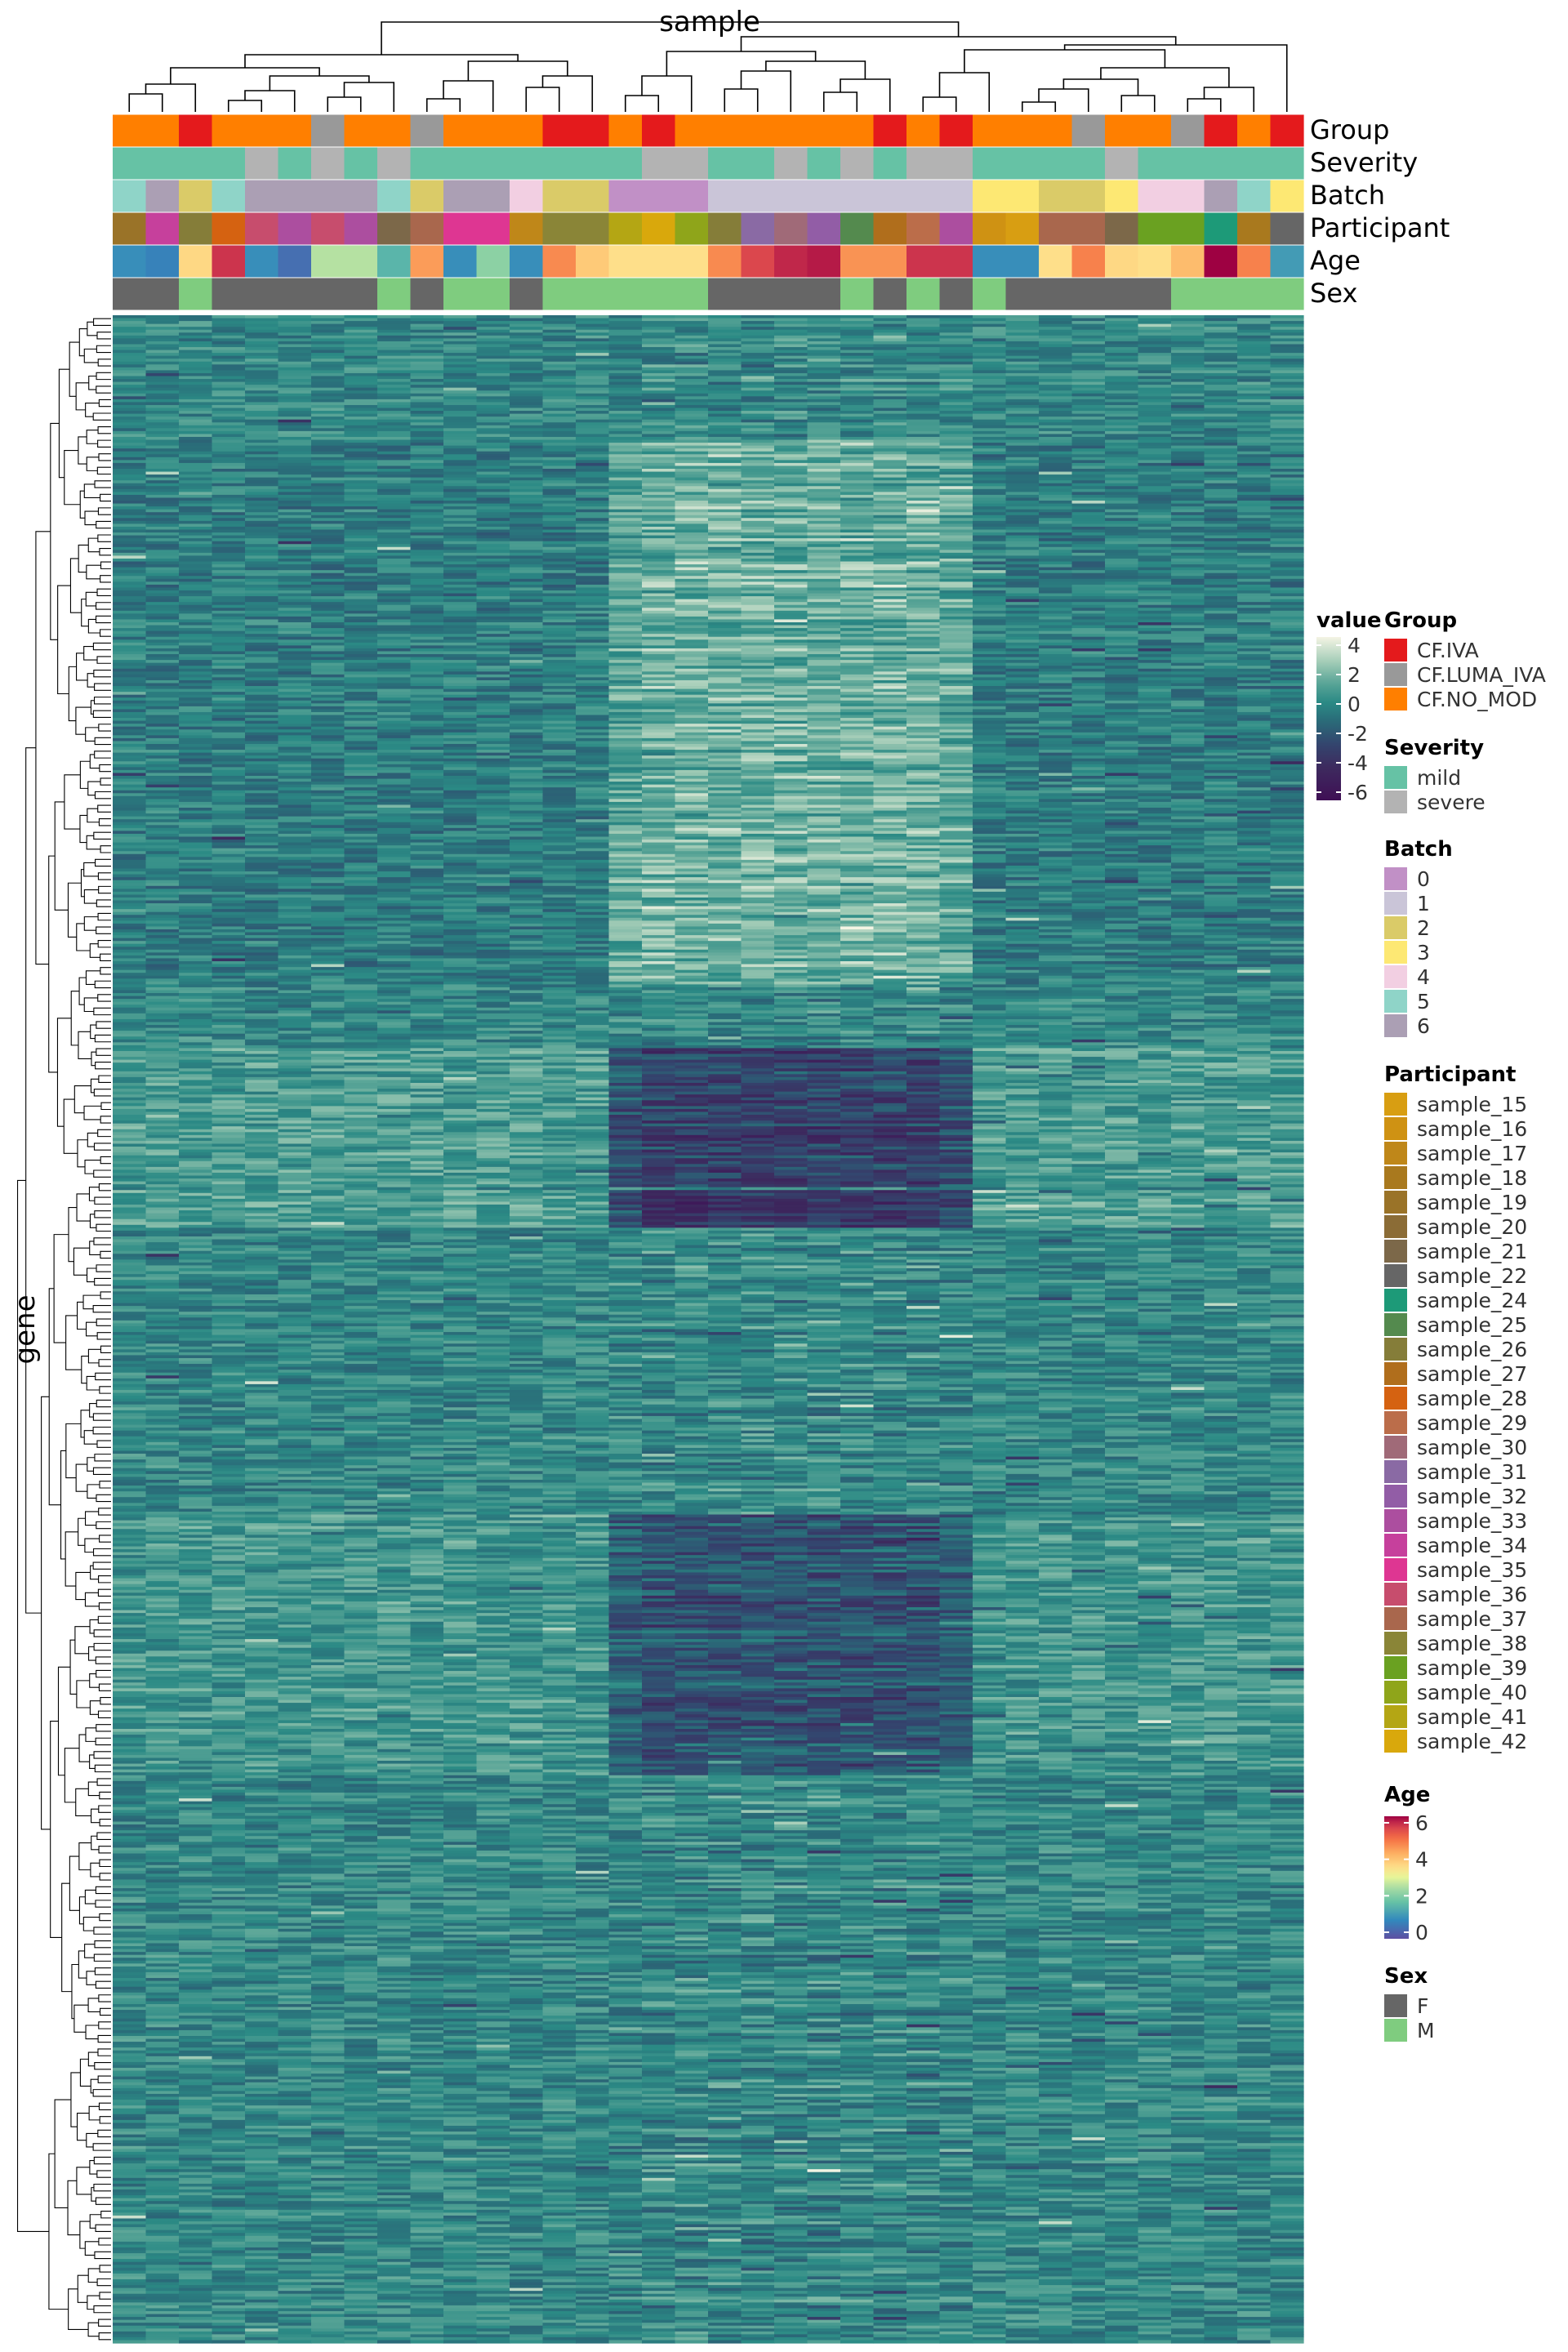  Describe the element at coordinates (1349, 129) in the screenshot. I see `annotation-label-group: Group` at that location.